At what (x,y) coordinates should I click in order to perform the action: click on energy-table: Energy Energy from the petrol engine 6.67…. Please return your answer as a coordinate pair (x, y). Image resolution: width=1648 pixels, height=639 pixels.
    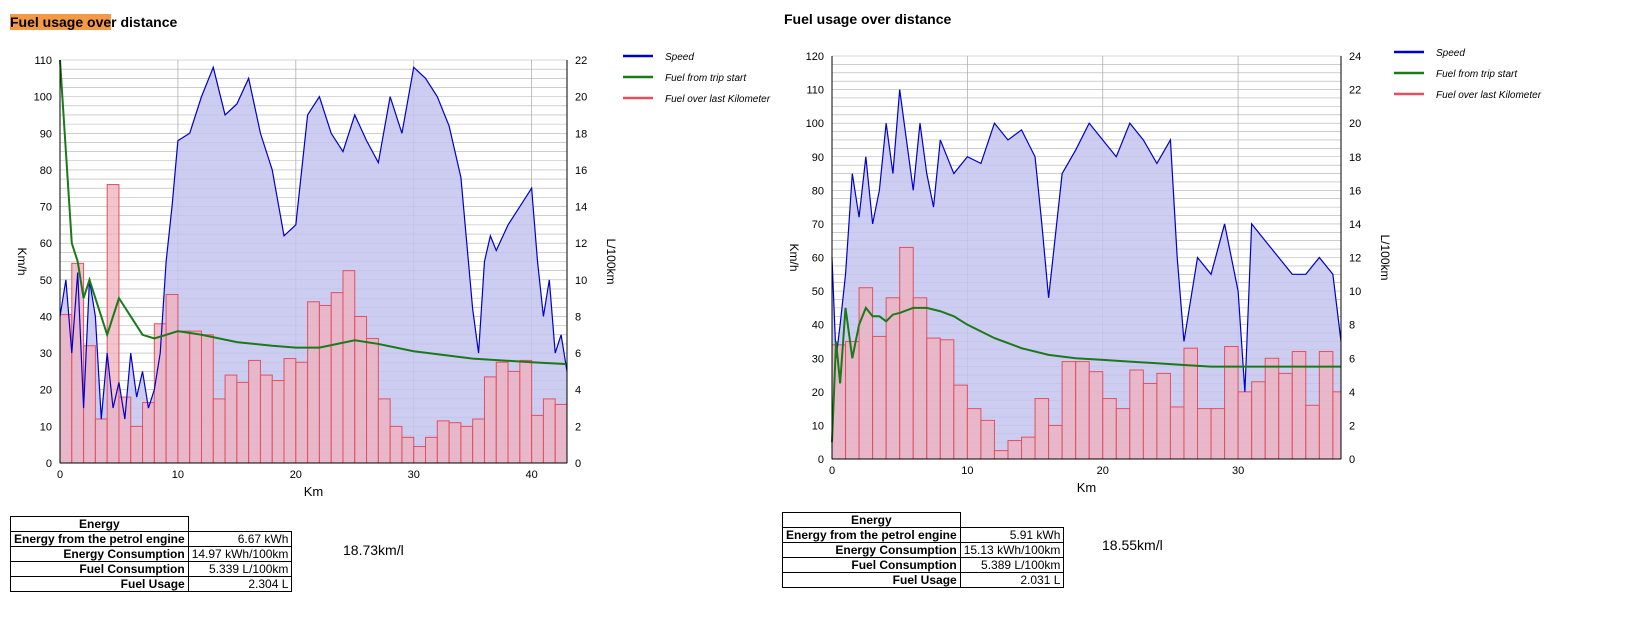
    Looking at the image, I should click on (151, 554).